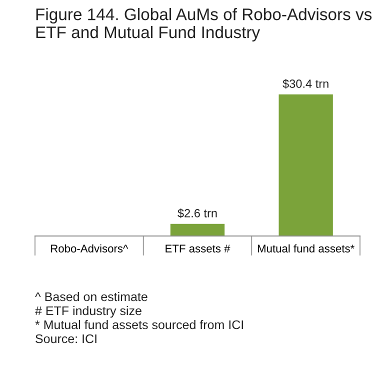  Describe the element at coordinates (305, 84) in the screenshot. I see `data-label: $30.4 trn` at that location.